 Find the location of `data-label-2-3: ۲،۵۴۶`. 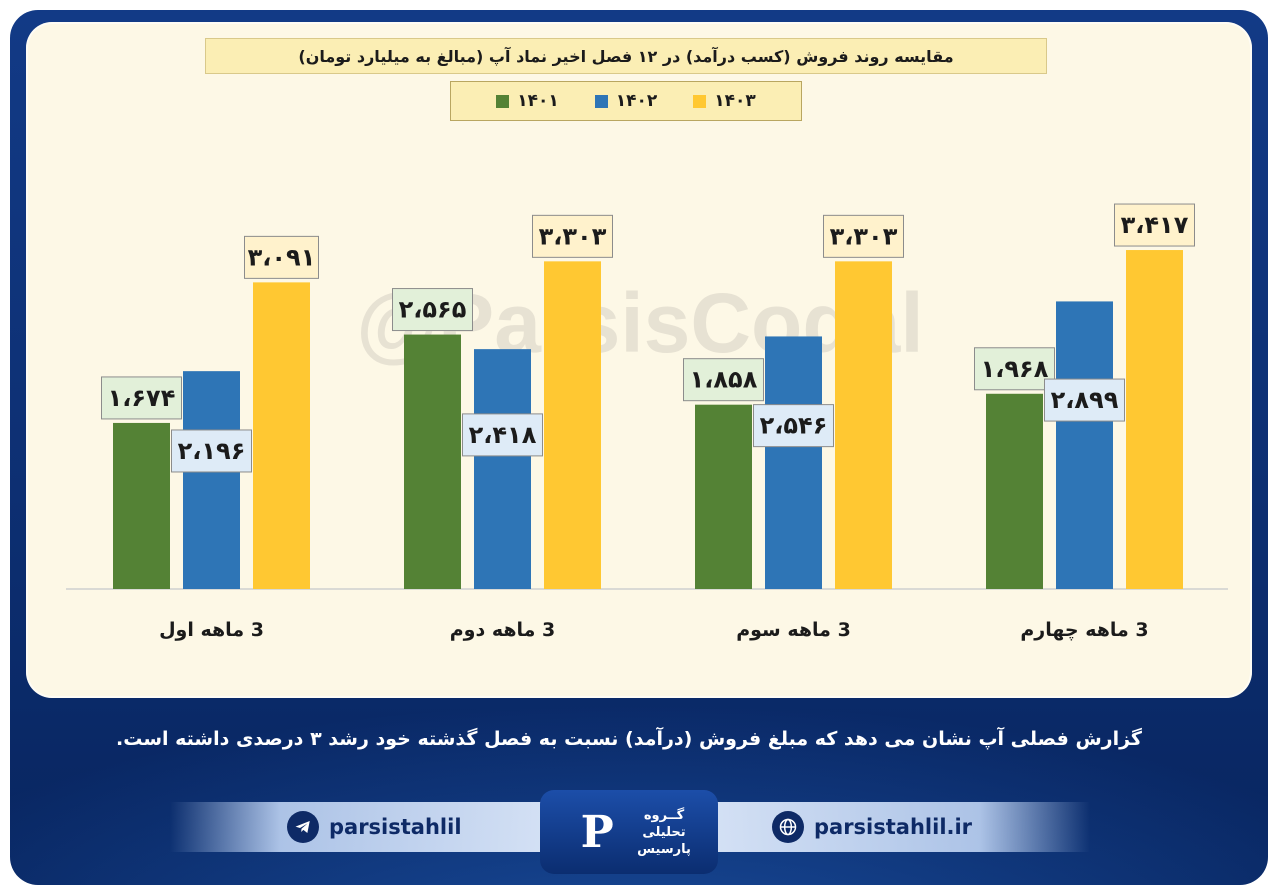

data-label-2-3: ۲،۵۴۶ is located at coordinates (793, 426).